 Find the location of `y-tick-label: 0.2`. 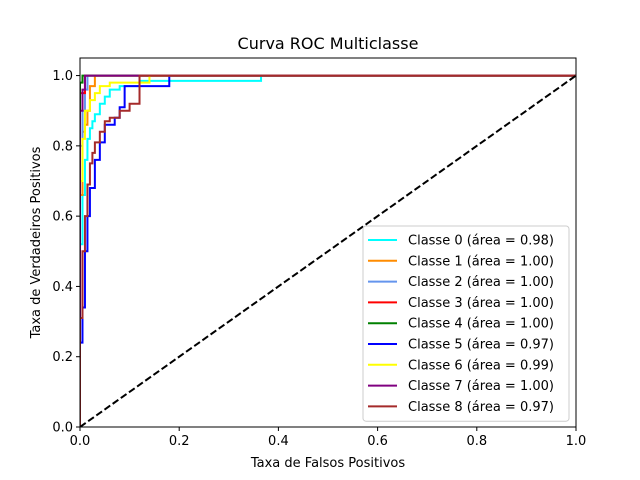

y-tick-label: 0.2 is located at coordinates (62, 357).